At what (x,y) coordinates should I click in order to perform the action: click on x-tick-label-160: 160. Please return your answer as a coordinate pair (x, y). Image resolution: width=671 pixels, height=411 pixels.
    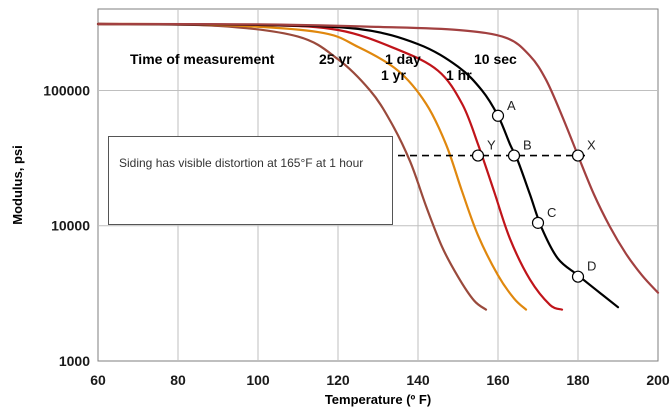
    Looking at the image, I should click on (498, 380).